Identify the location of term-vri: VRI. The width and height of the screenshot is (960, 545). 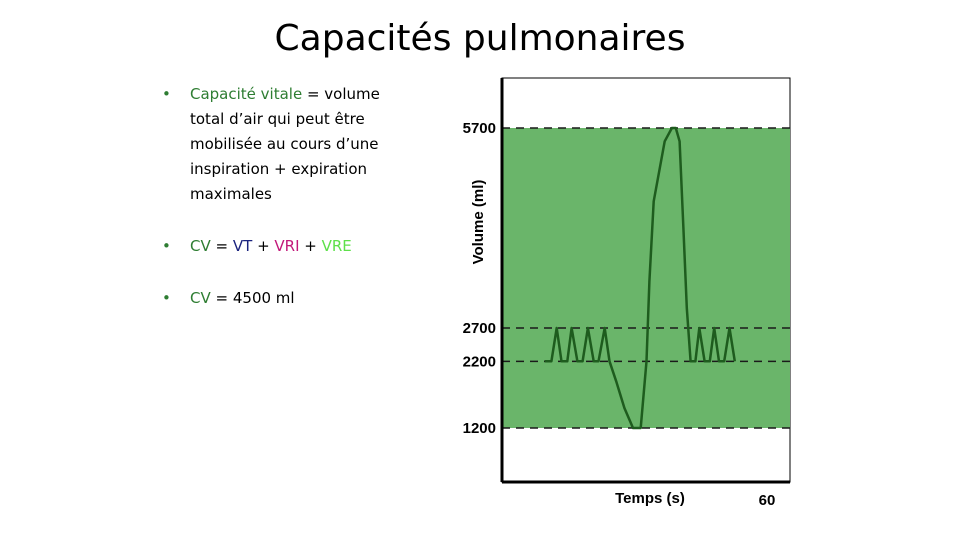
(287, 246).